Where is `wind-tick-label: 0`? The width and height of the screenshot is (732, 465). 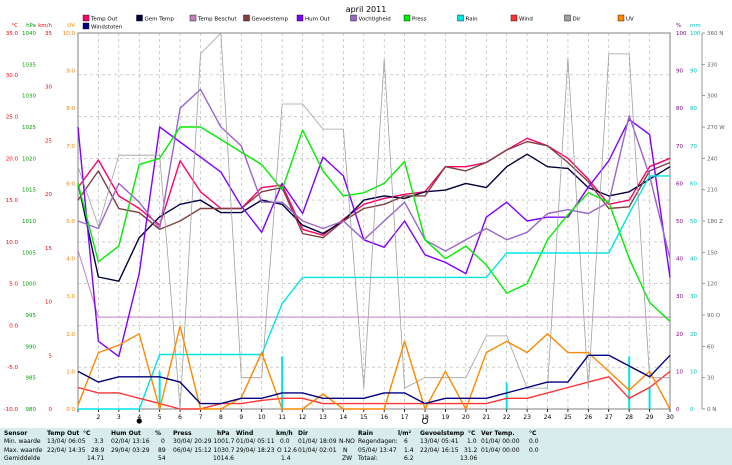
wind-tick-label: 0 is located at coordinates (51, 410).